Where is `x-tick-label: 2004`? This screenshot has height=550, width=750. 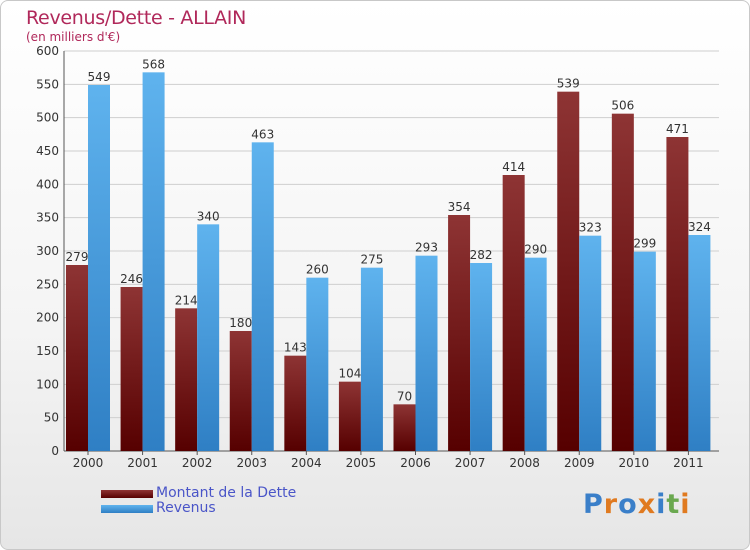 x-tick-label: 2004 is located at coordinates (306, 463).